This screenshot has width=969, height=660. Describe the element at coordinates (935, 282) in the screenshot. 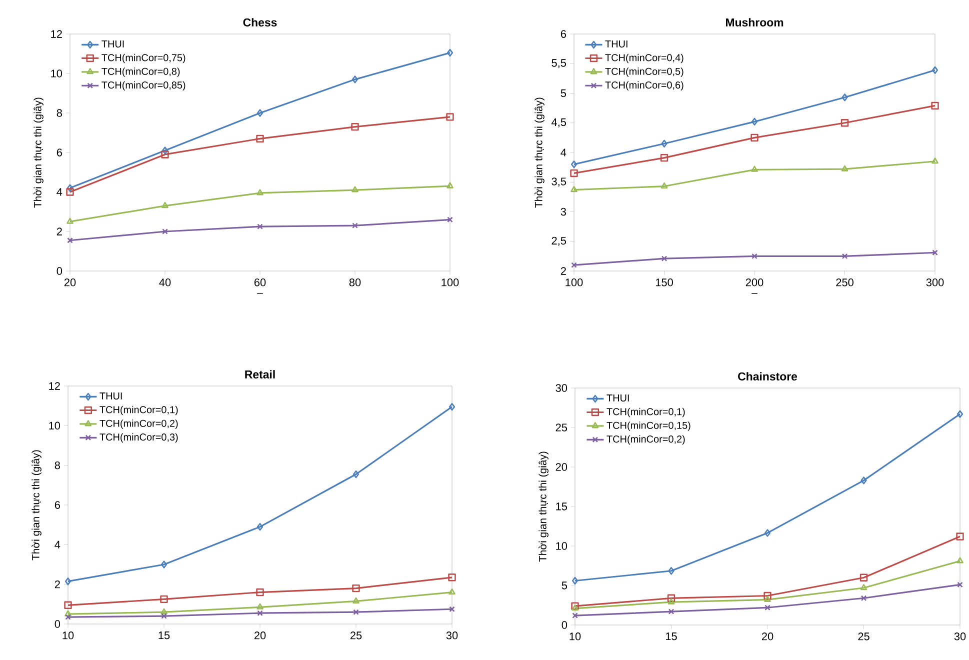

I see `x-tick-label: 300` at that location.